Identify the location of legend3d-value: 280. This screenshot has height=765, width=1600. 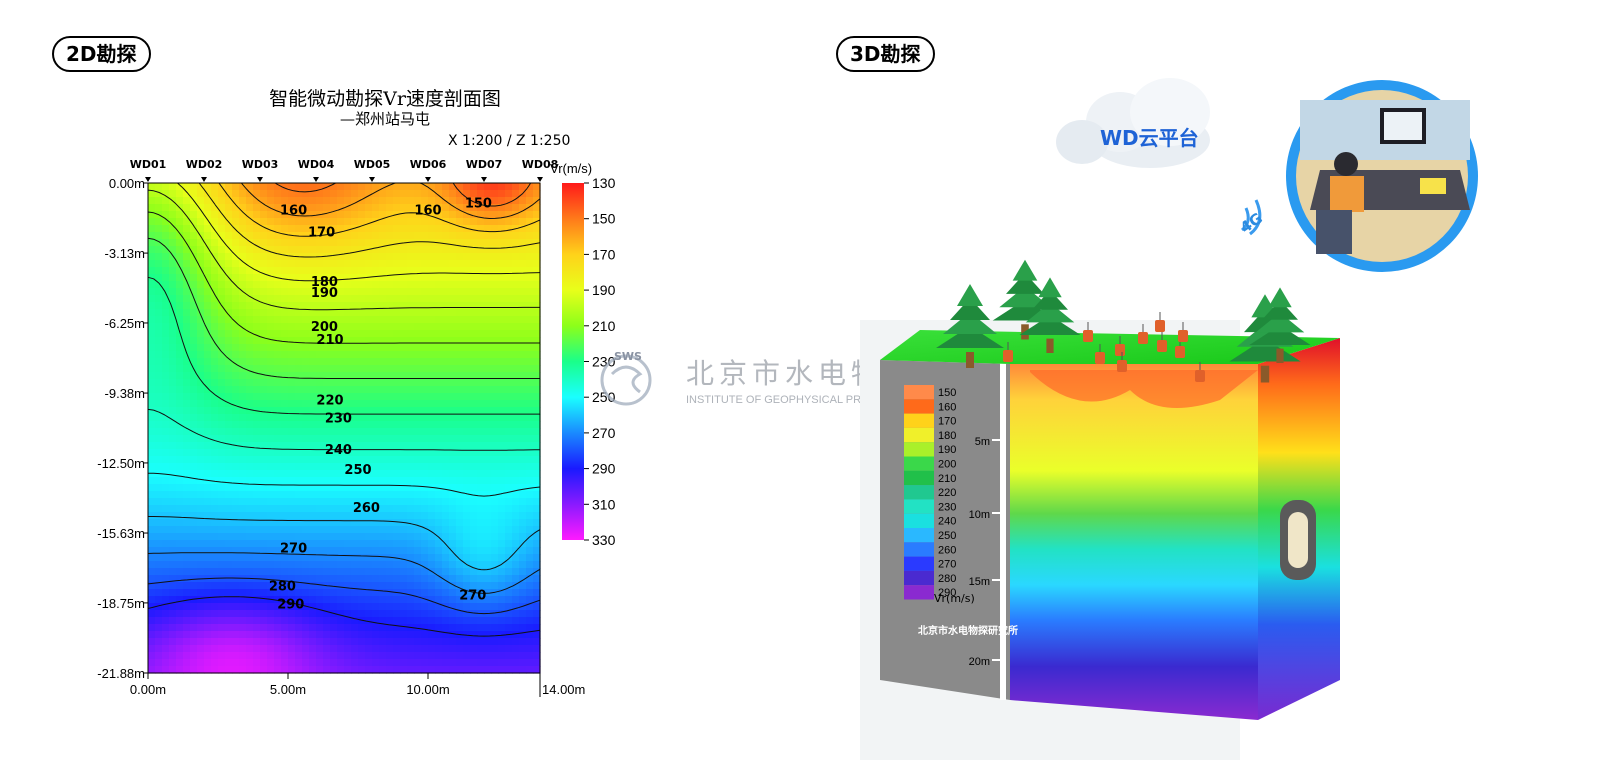
(947, 579).